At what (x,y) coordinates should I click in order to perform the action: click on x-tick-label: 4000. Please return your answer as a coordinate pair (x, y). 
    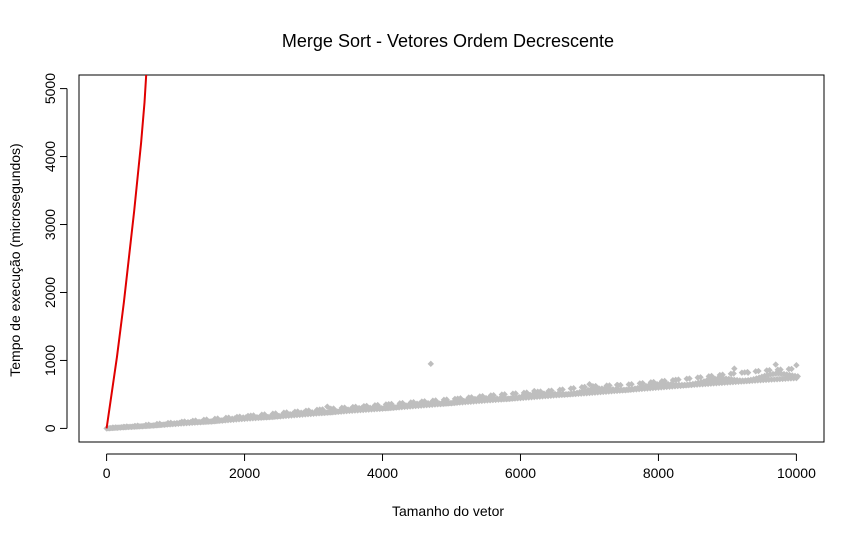
    Looking at the image, I should click on (382, 473).